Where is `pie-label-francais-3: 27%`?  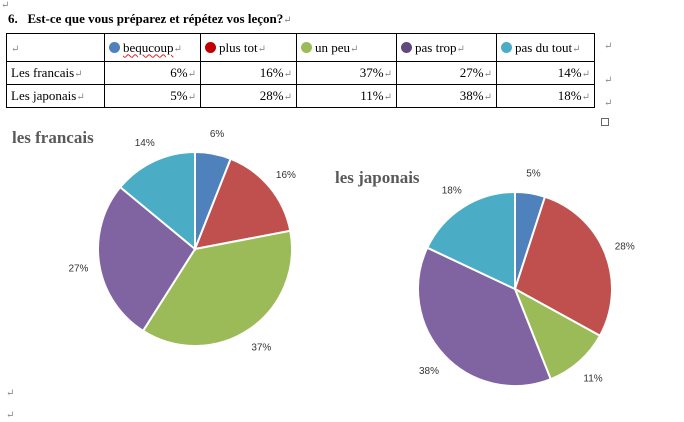 pie-label-francais-3: 27% is located at coordinates (78, 268).